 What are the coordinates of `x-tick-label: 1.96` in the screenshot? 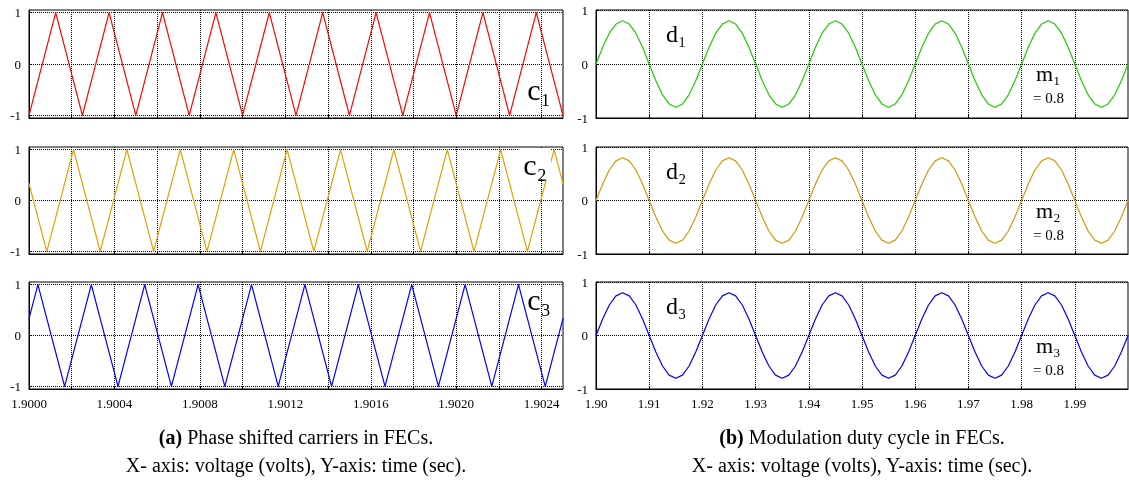 It's located at (915, 403).